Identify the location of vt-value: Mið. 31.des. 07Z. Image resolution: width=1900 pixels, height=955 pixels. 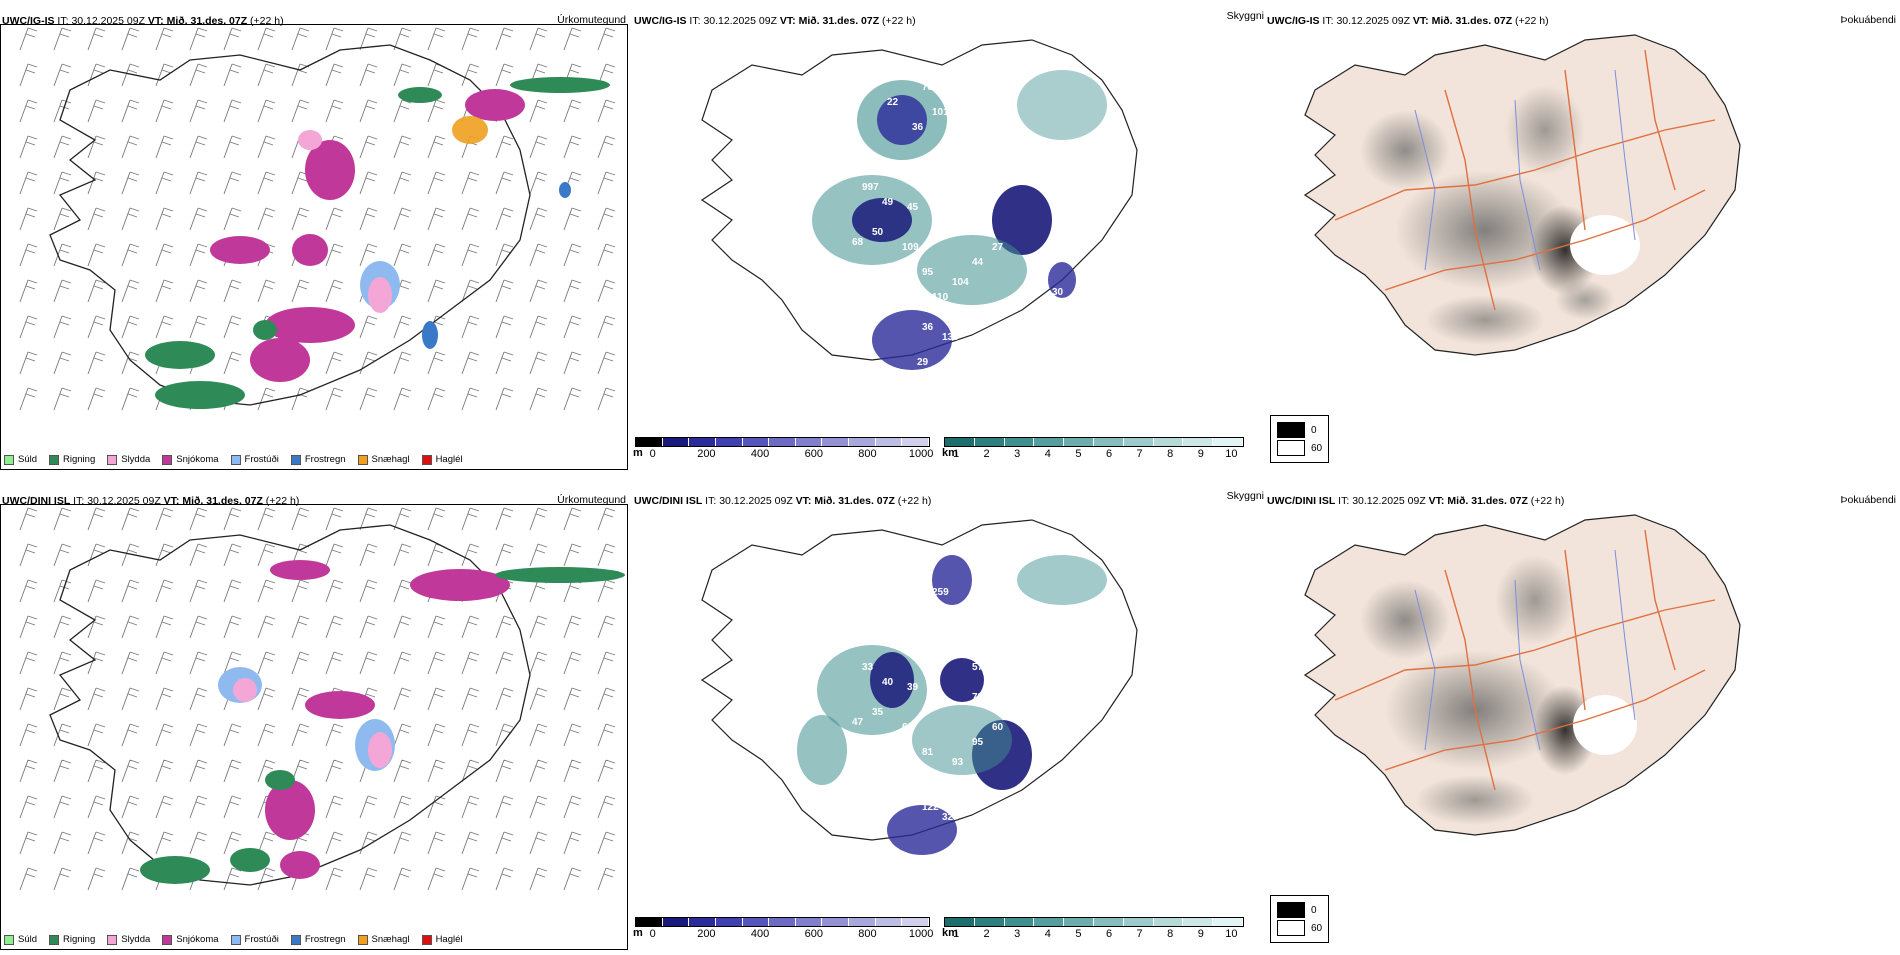
(839, 21).